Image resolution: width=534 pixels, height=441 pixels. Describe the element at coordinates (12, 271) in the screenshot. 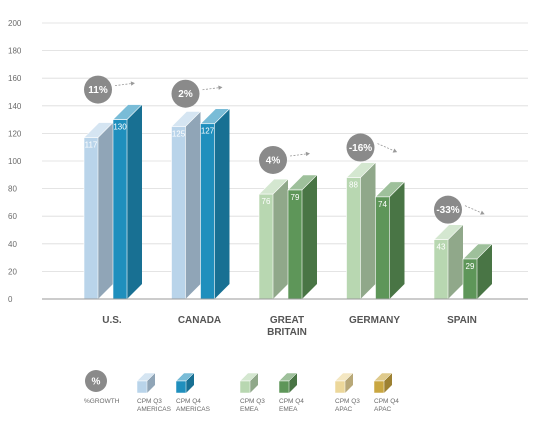

I see `y-tick-label: 20` at that location.